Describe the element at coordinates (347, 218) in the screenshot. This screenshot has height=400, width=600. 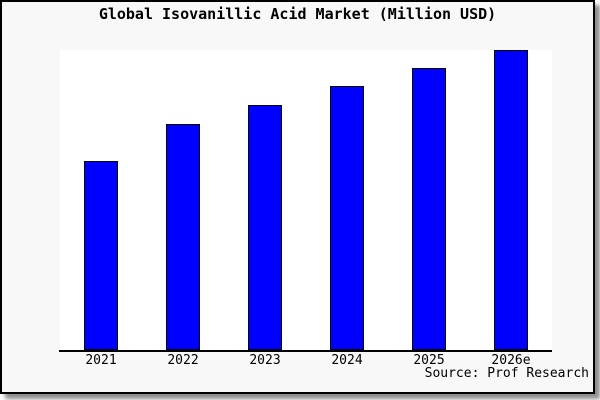
I see `bar-2024` at that location.